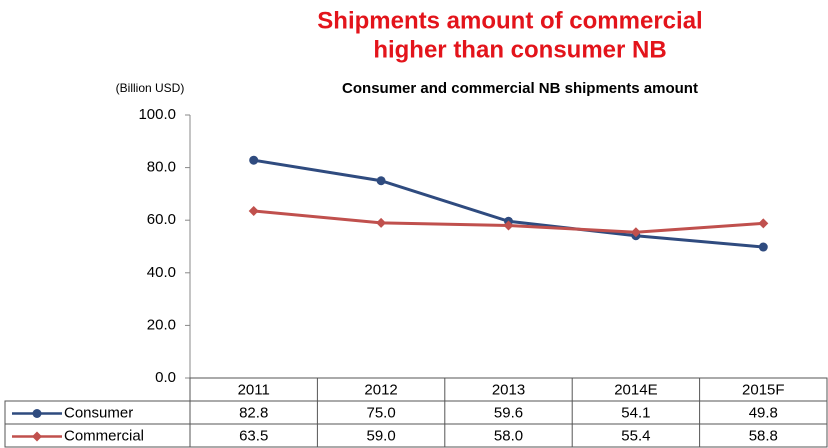  What do you see at coordinates (508, 389) in the screenshot?
I see `x-tick-label: 2013` at bounding box center [508, 389].